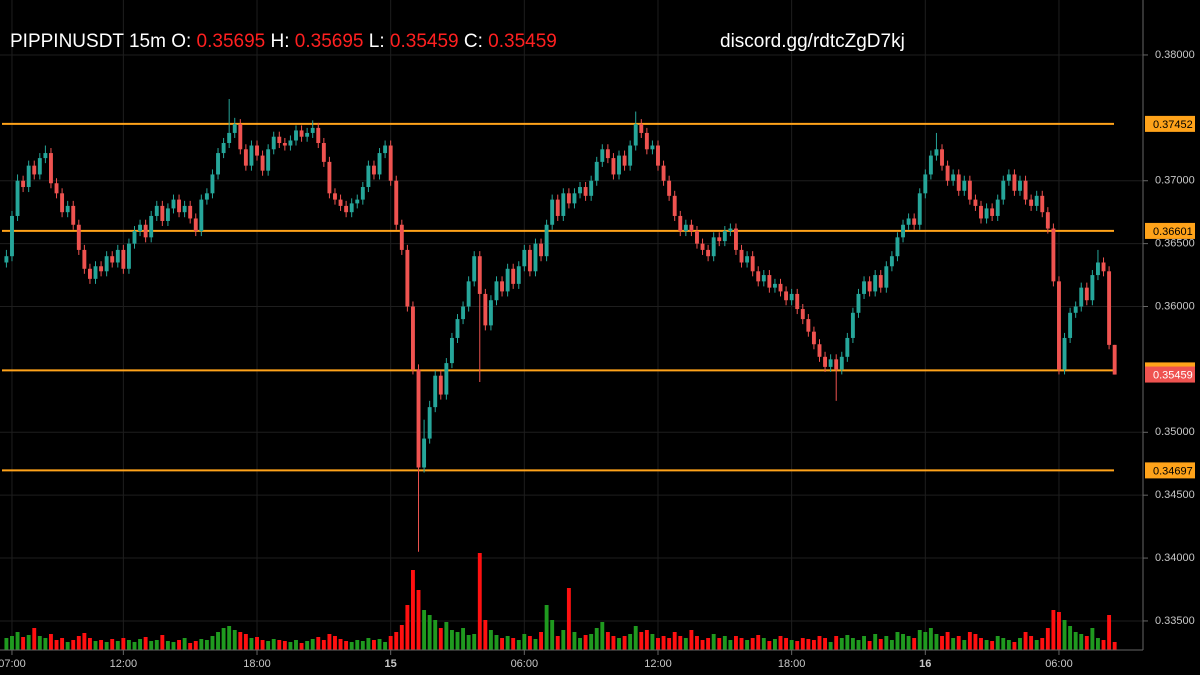 The width and height of the screenshot is (1200, 675). What do you see at coordinates (1173, 125) in the screenshot?
I see `level-tag-label: 0.37452` at bounding box center [1173, 125].